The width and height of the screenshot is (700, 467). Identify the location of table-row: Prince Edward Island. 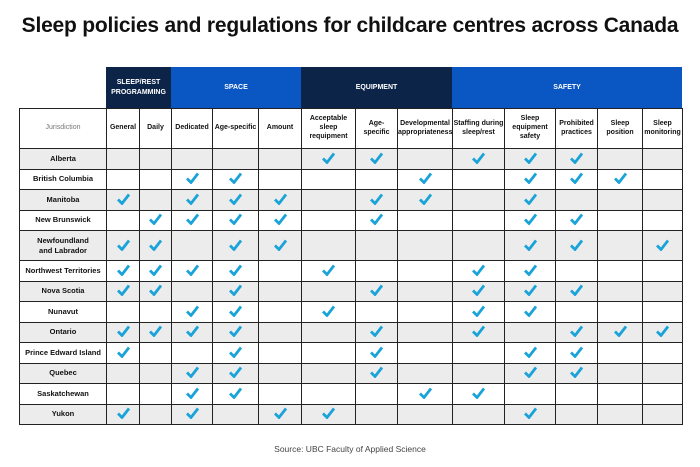
(351, 353).